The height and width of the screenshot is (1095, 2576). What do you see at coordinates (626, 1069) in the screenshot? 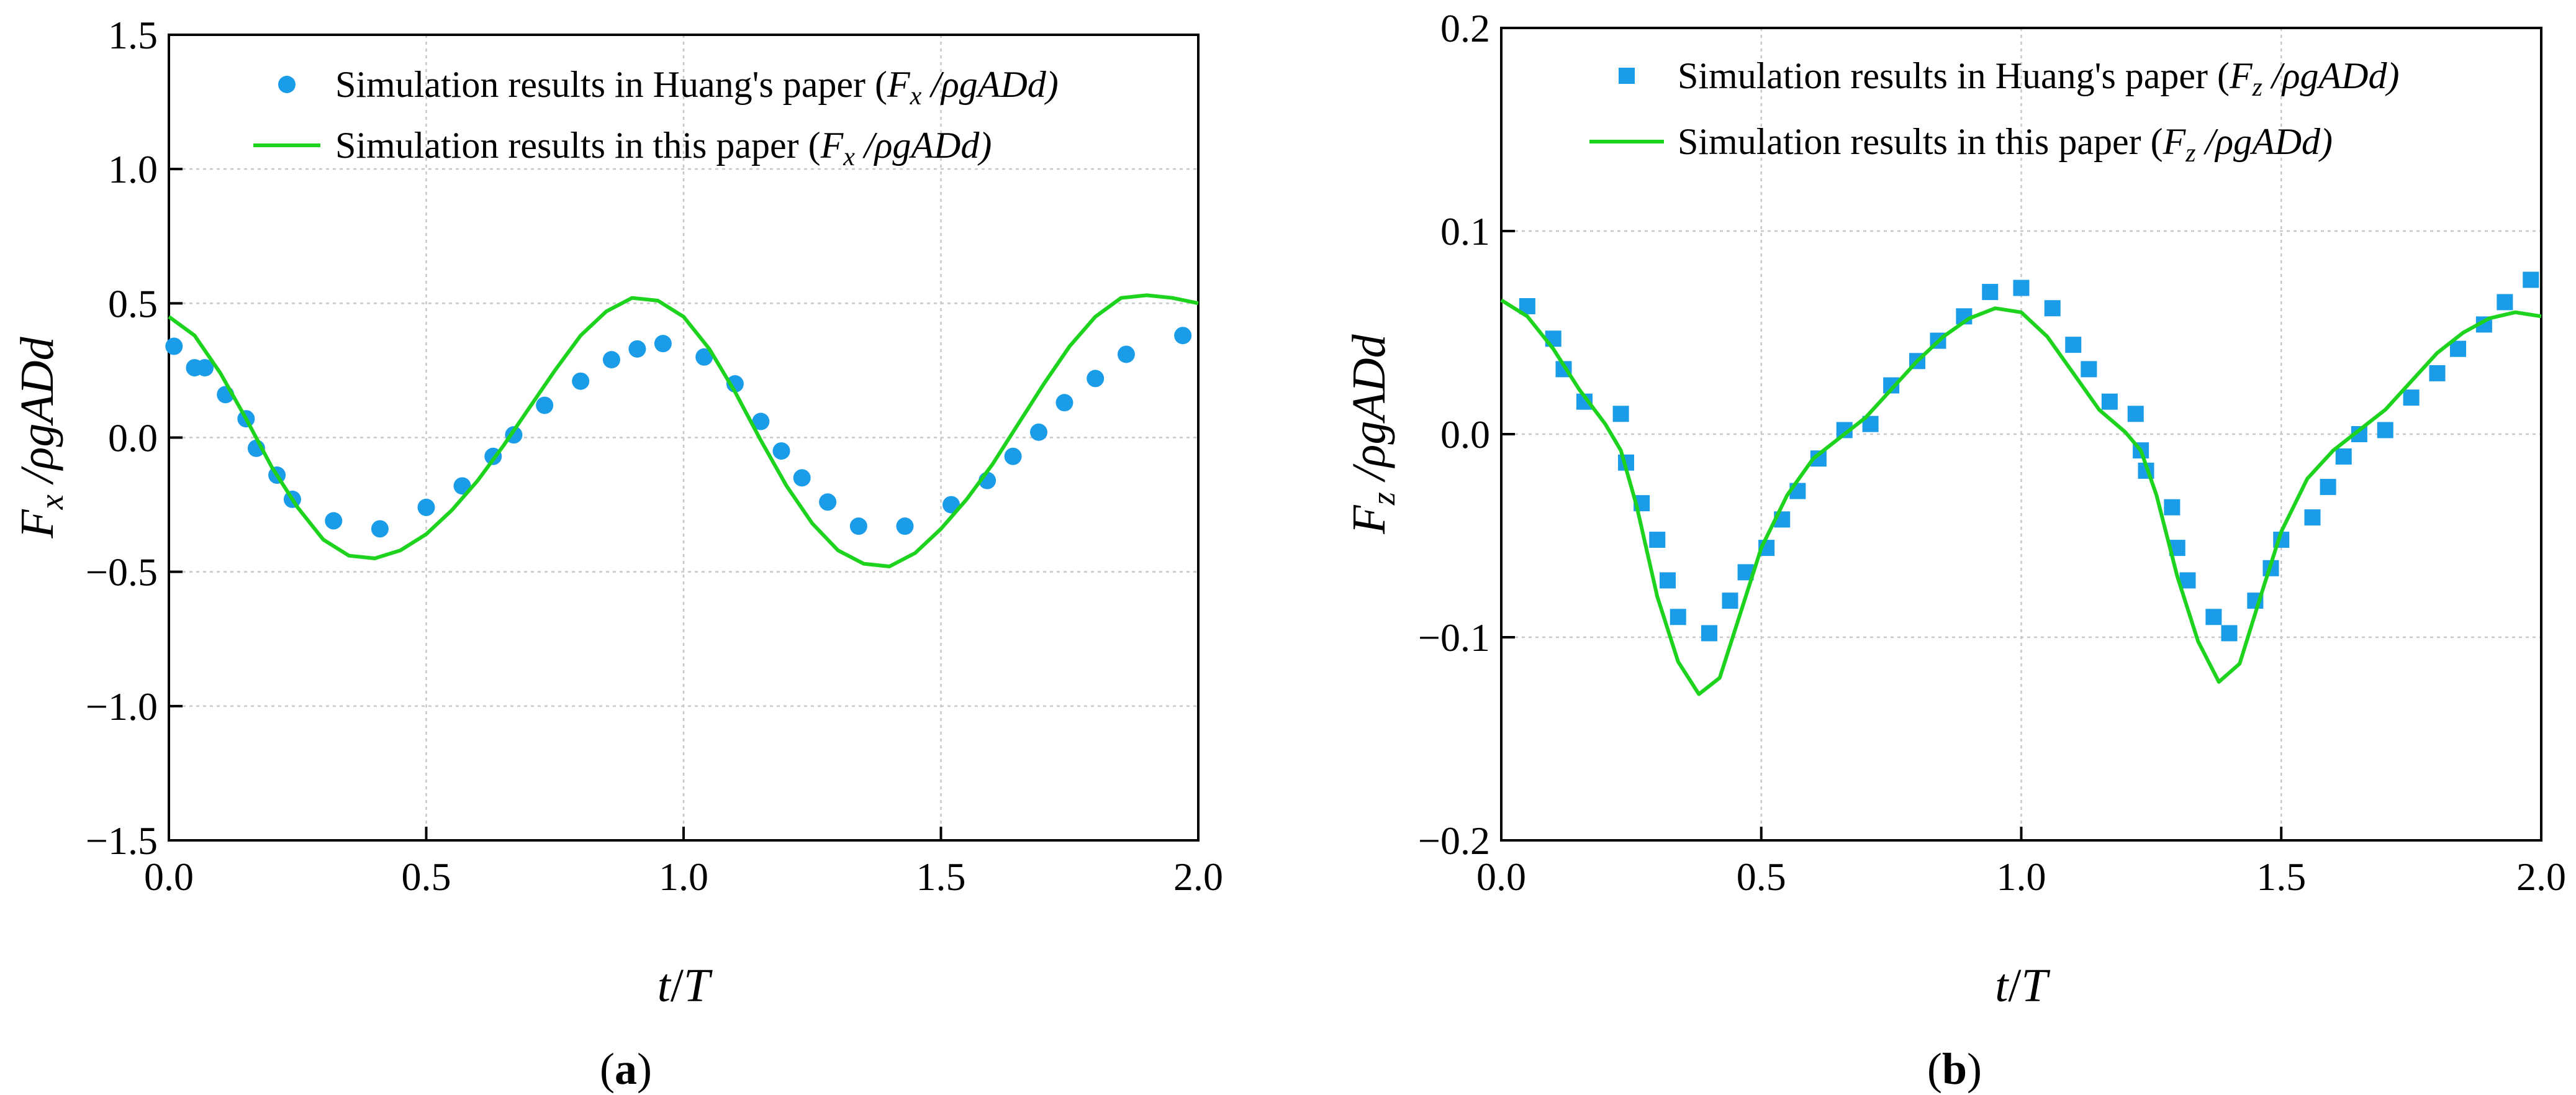
I see `panel-label: (a)` at bounding box center [626, 1069].